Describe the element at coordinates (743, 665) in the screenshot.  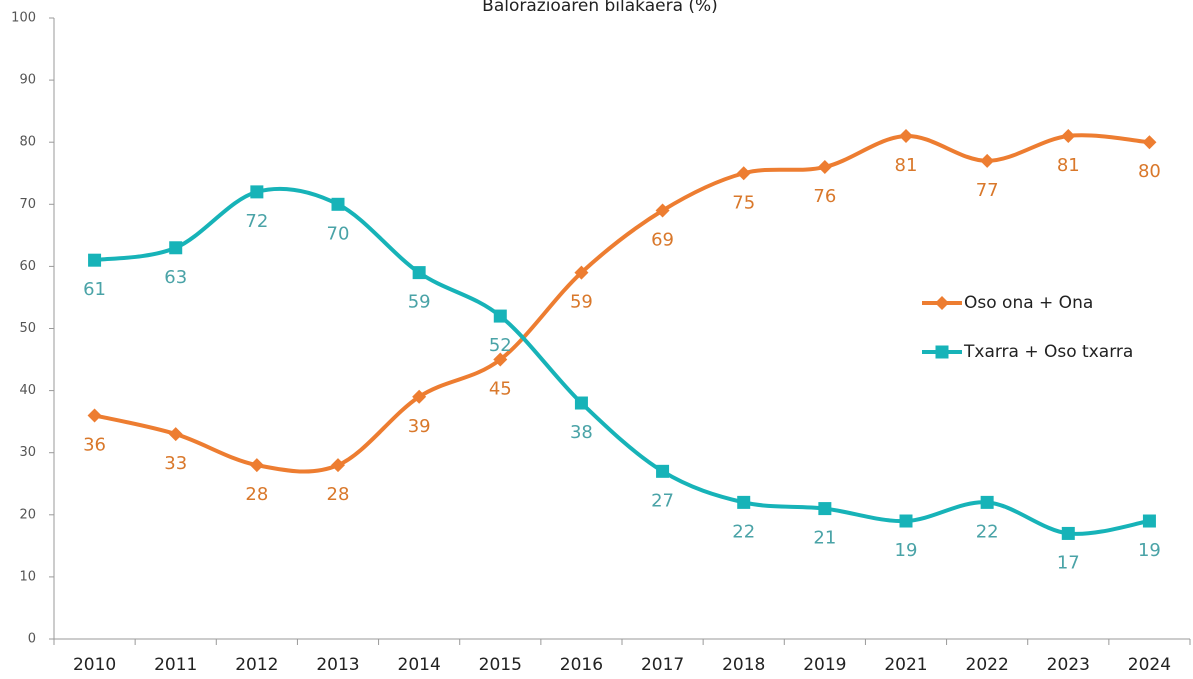
I see `x-tick-label: 2018` at that location.